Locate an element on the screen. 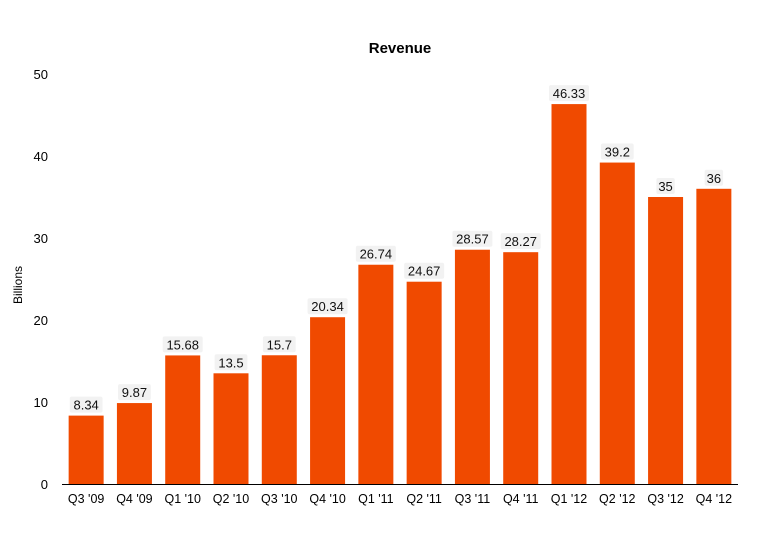 Image resolution: width=774 pixels, height=534 pixels. y-tick-label: 10 is located at coordinates (41, 402).